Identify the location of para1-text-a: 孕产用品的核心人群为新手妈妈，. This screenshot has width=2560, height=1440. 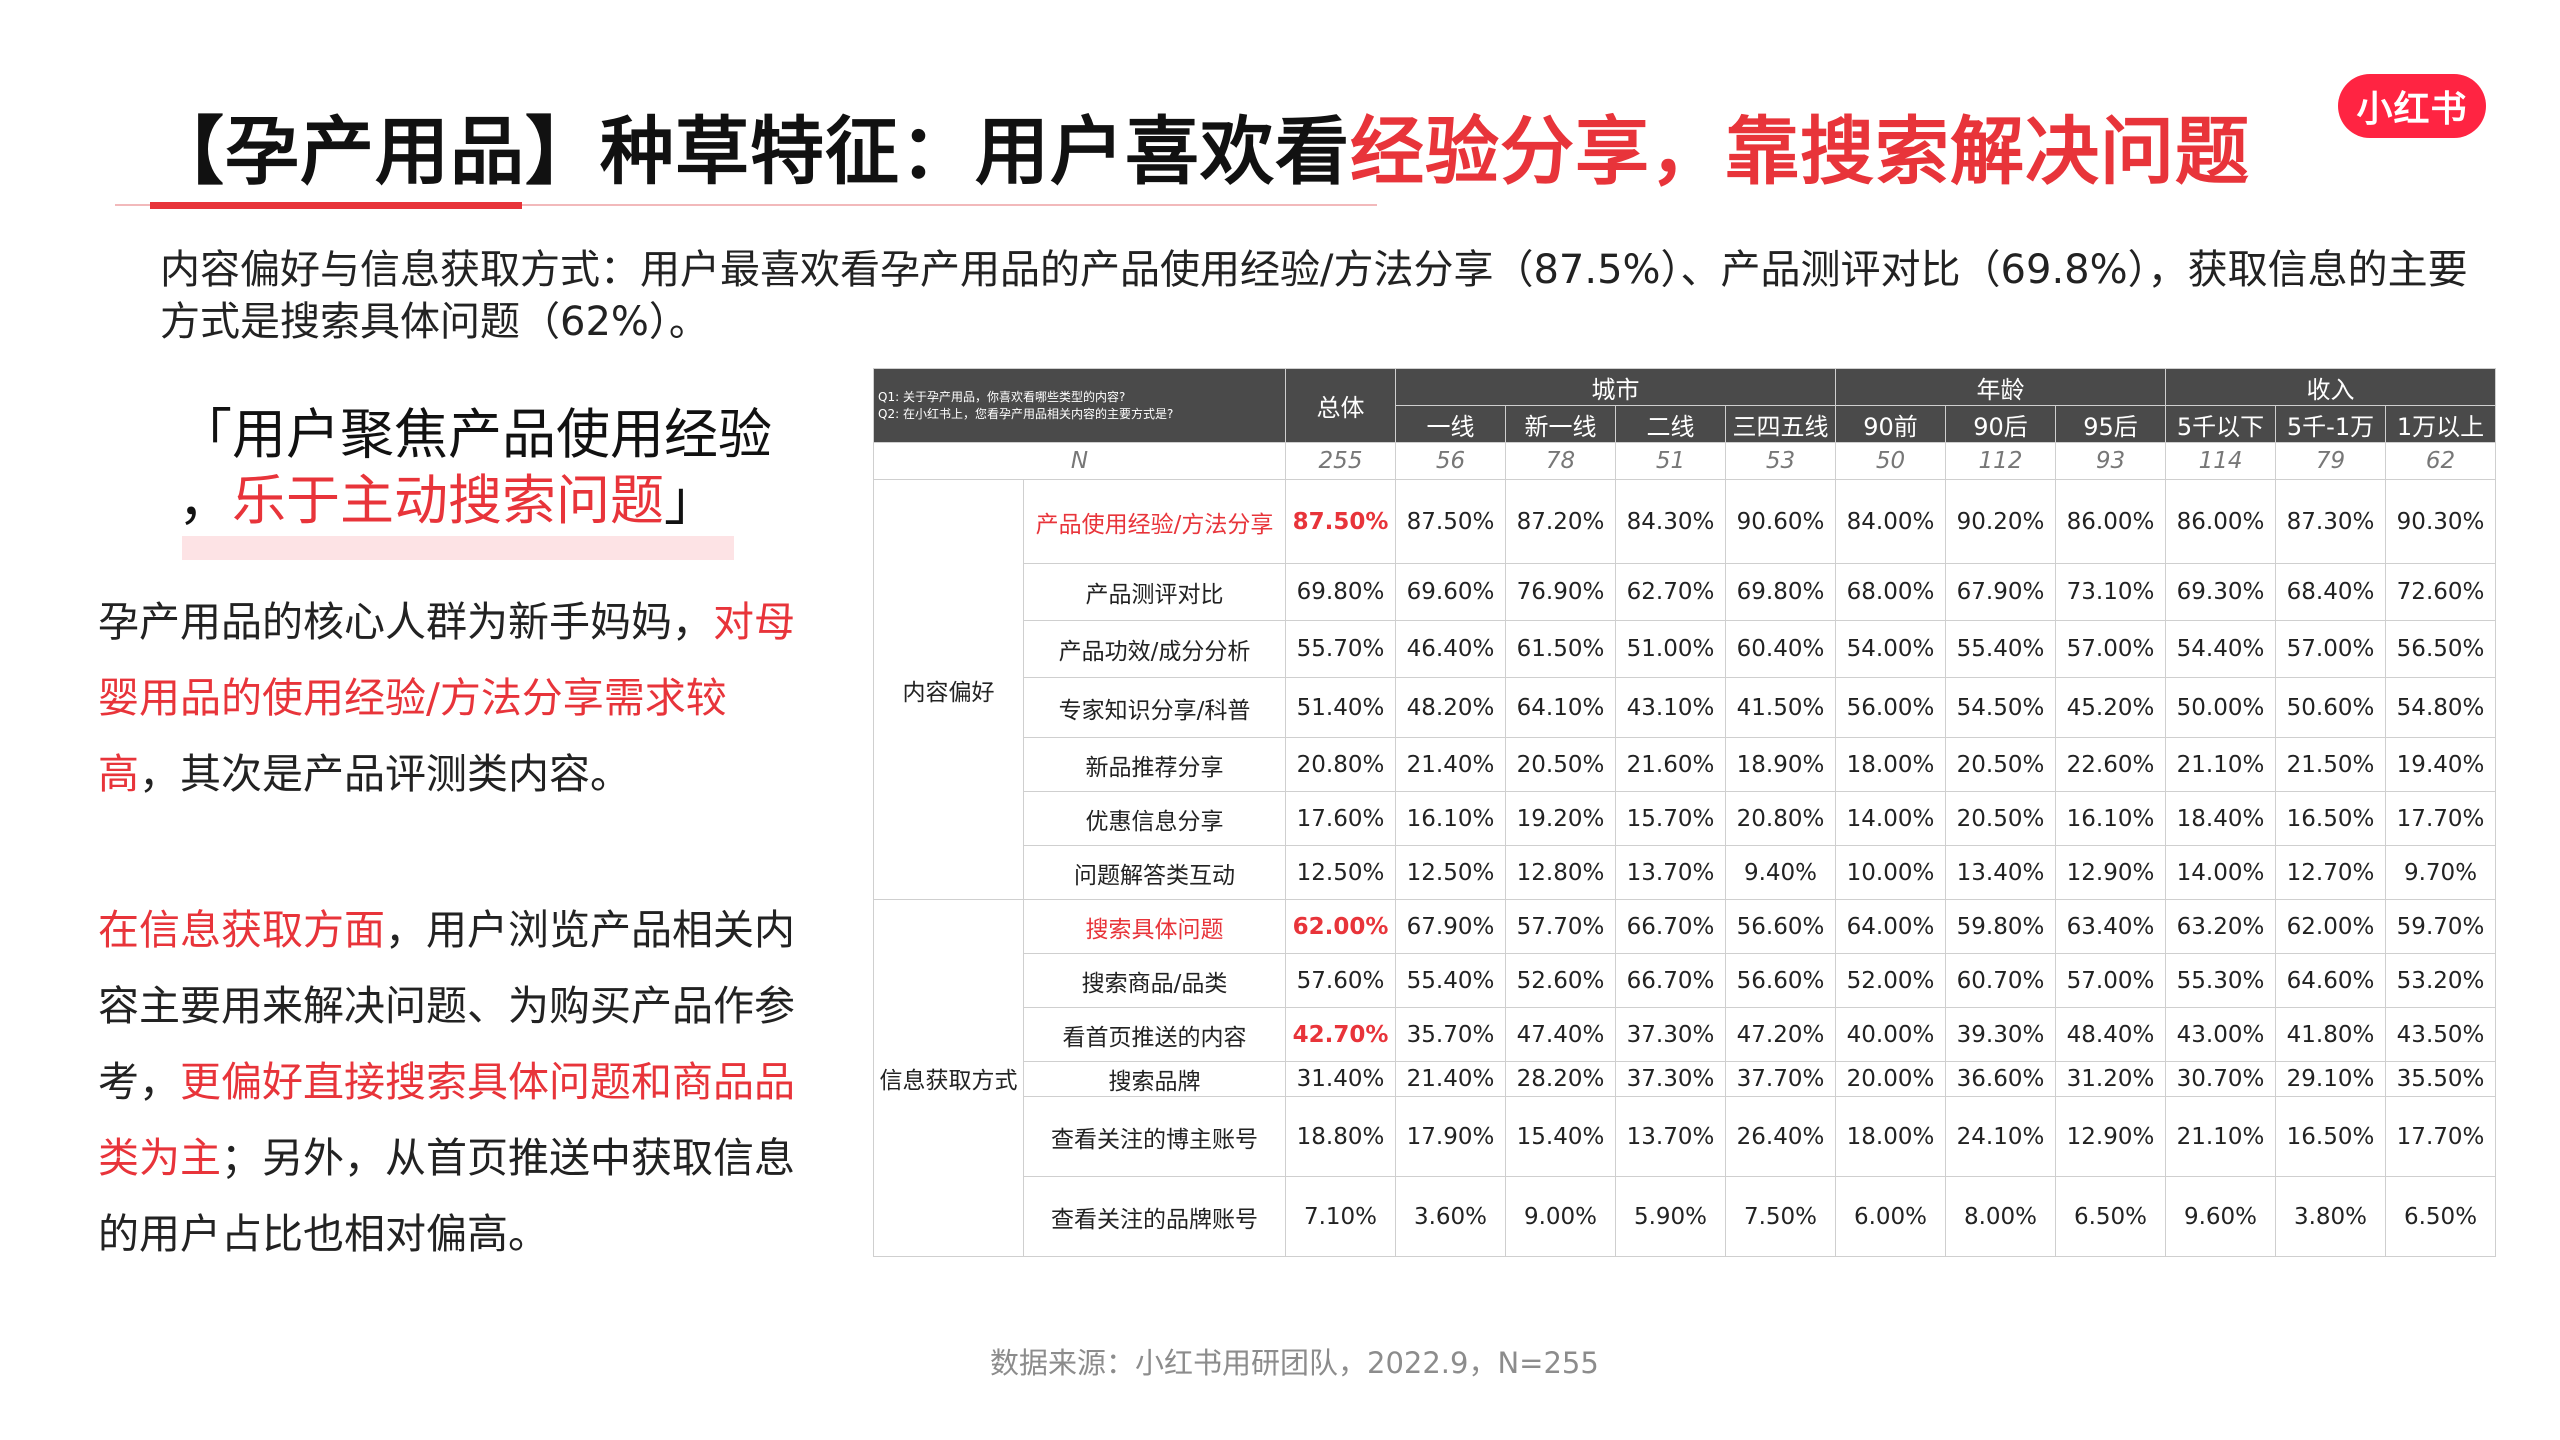
(405, 622).